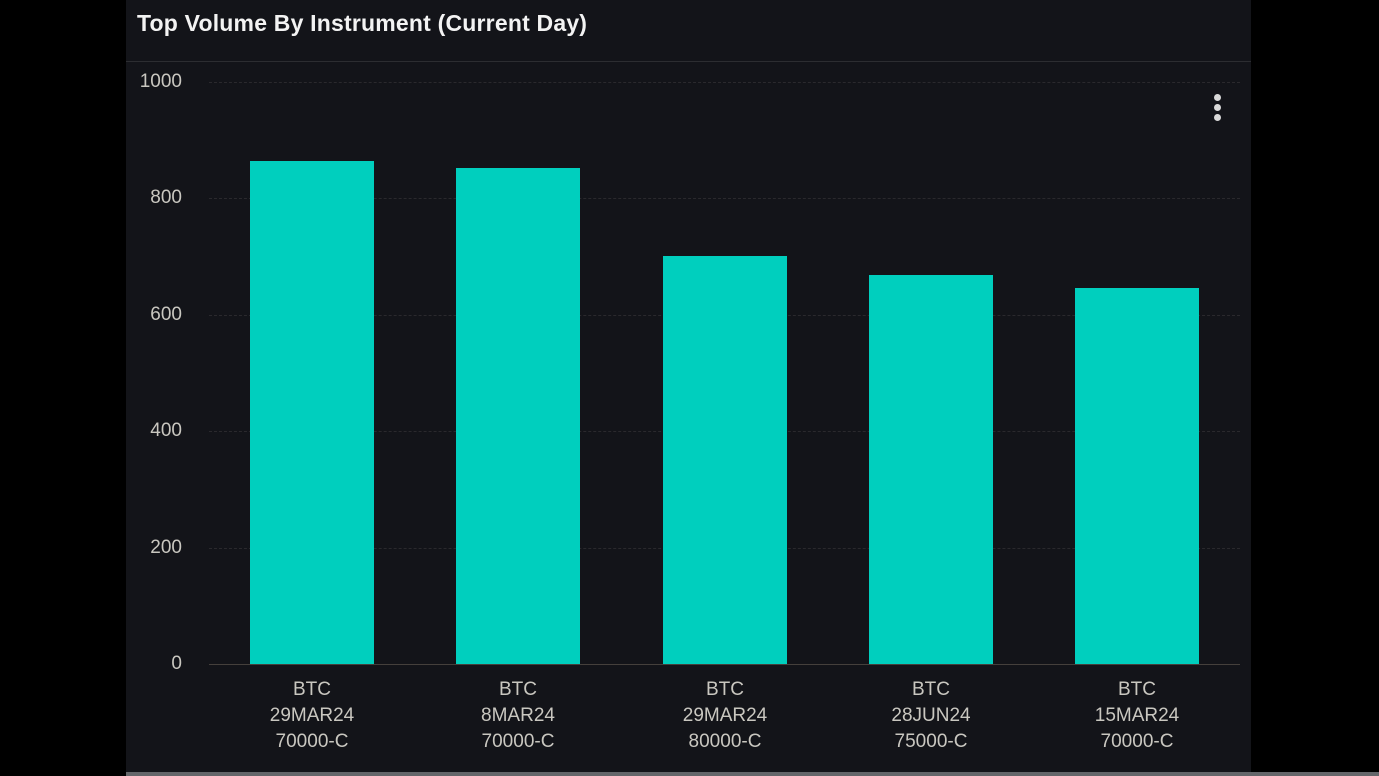  Describe the element at coordinates (160, 81) in the screenshot. I see `y-axis-tick-label: 1000` at that location.